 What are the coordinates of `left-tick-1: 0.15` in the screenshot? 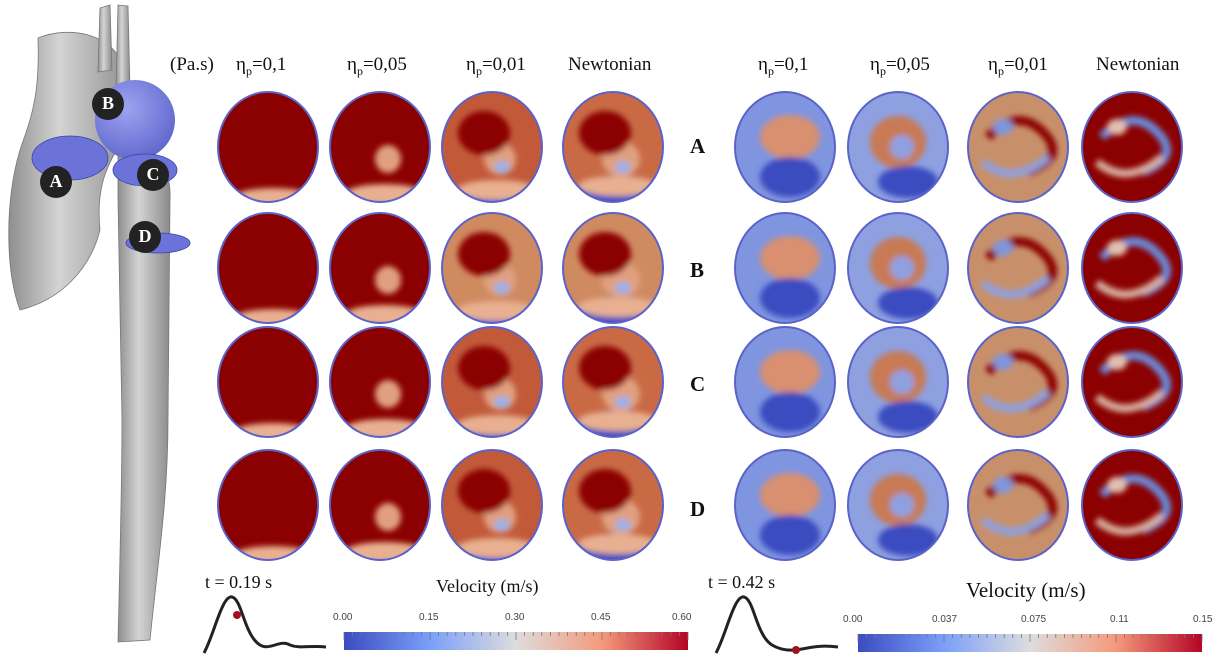 It's located at (429, 617).